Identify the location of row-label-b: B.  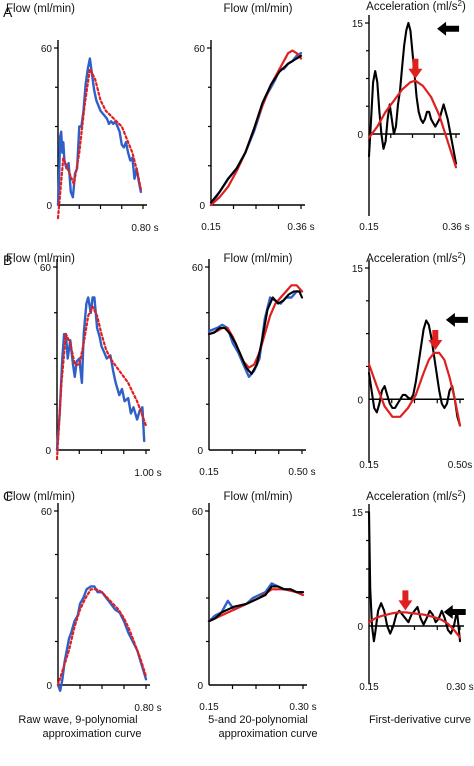
(7, 260).